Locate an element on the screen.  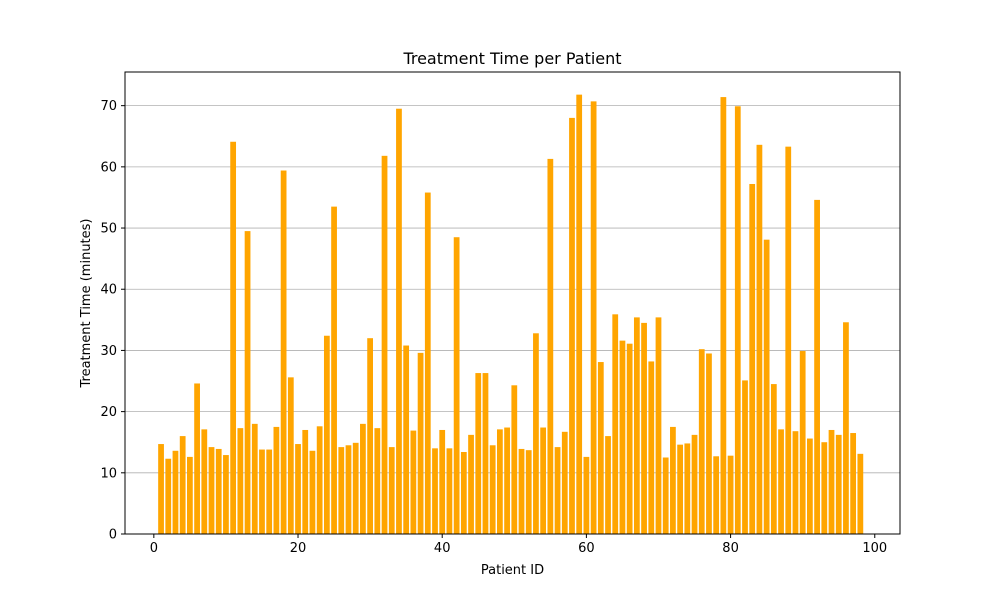
y-tick-label: 60 is located at coordinates (108, 167).